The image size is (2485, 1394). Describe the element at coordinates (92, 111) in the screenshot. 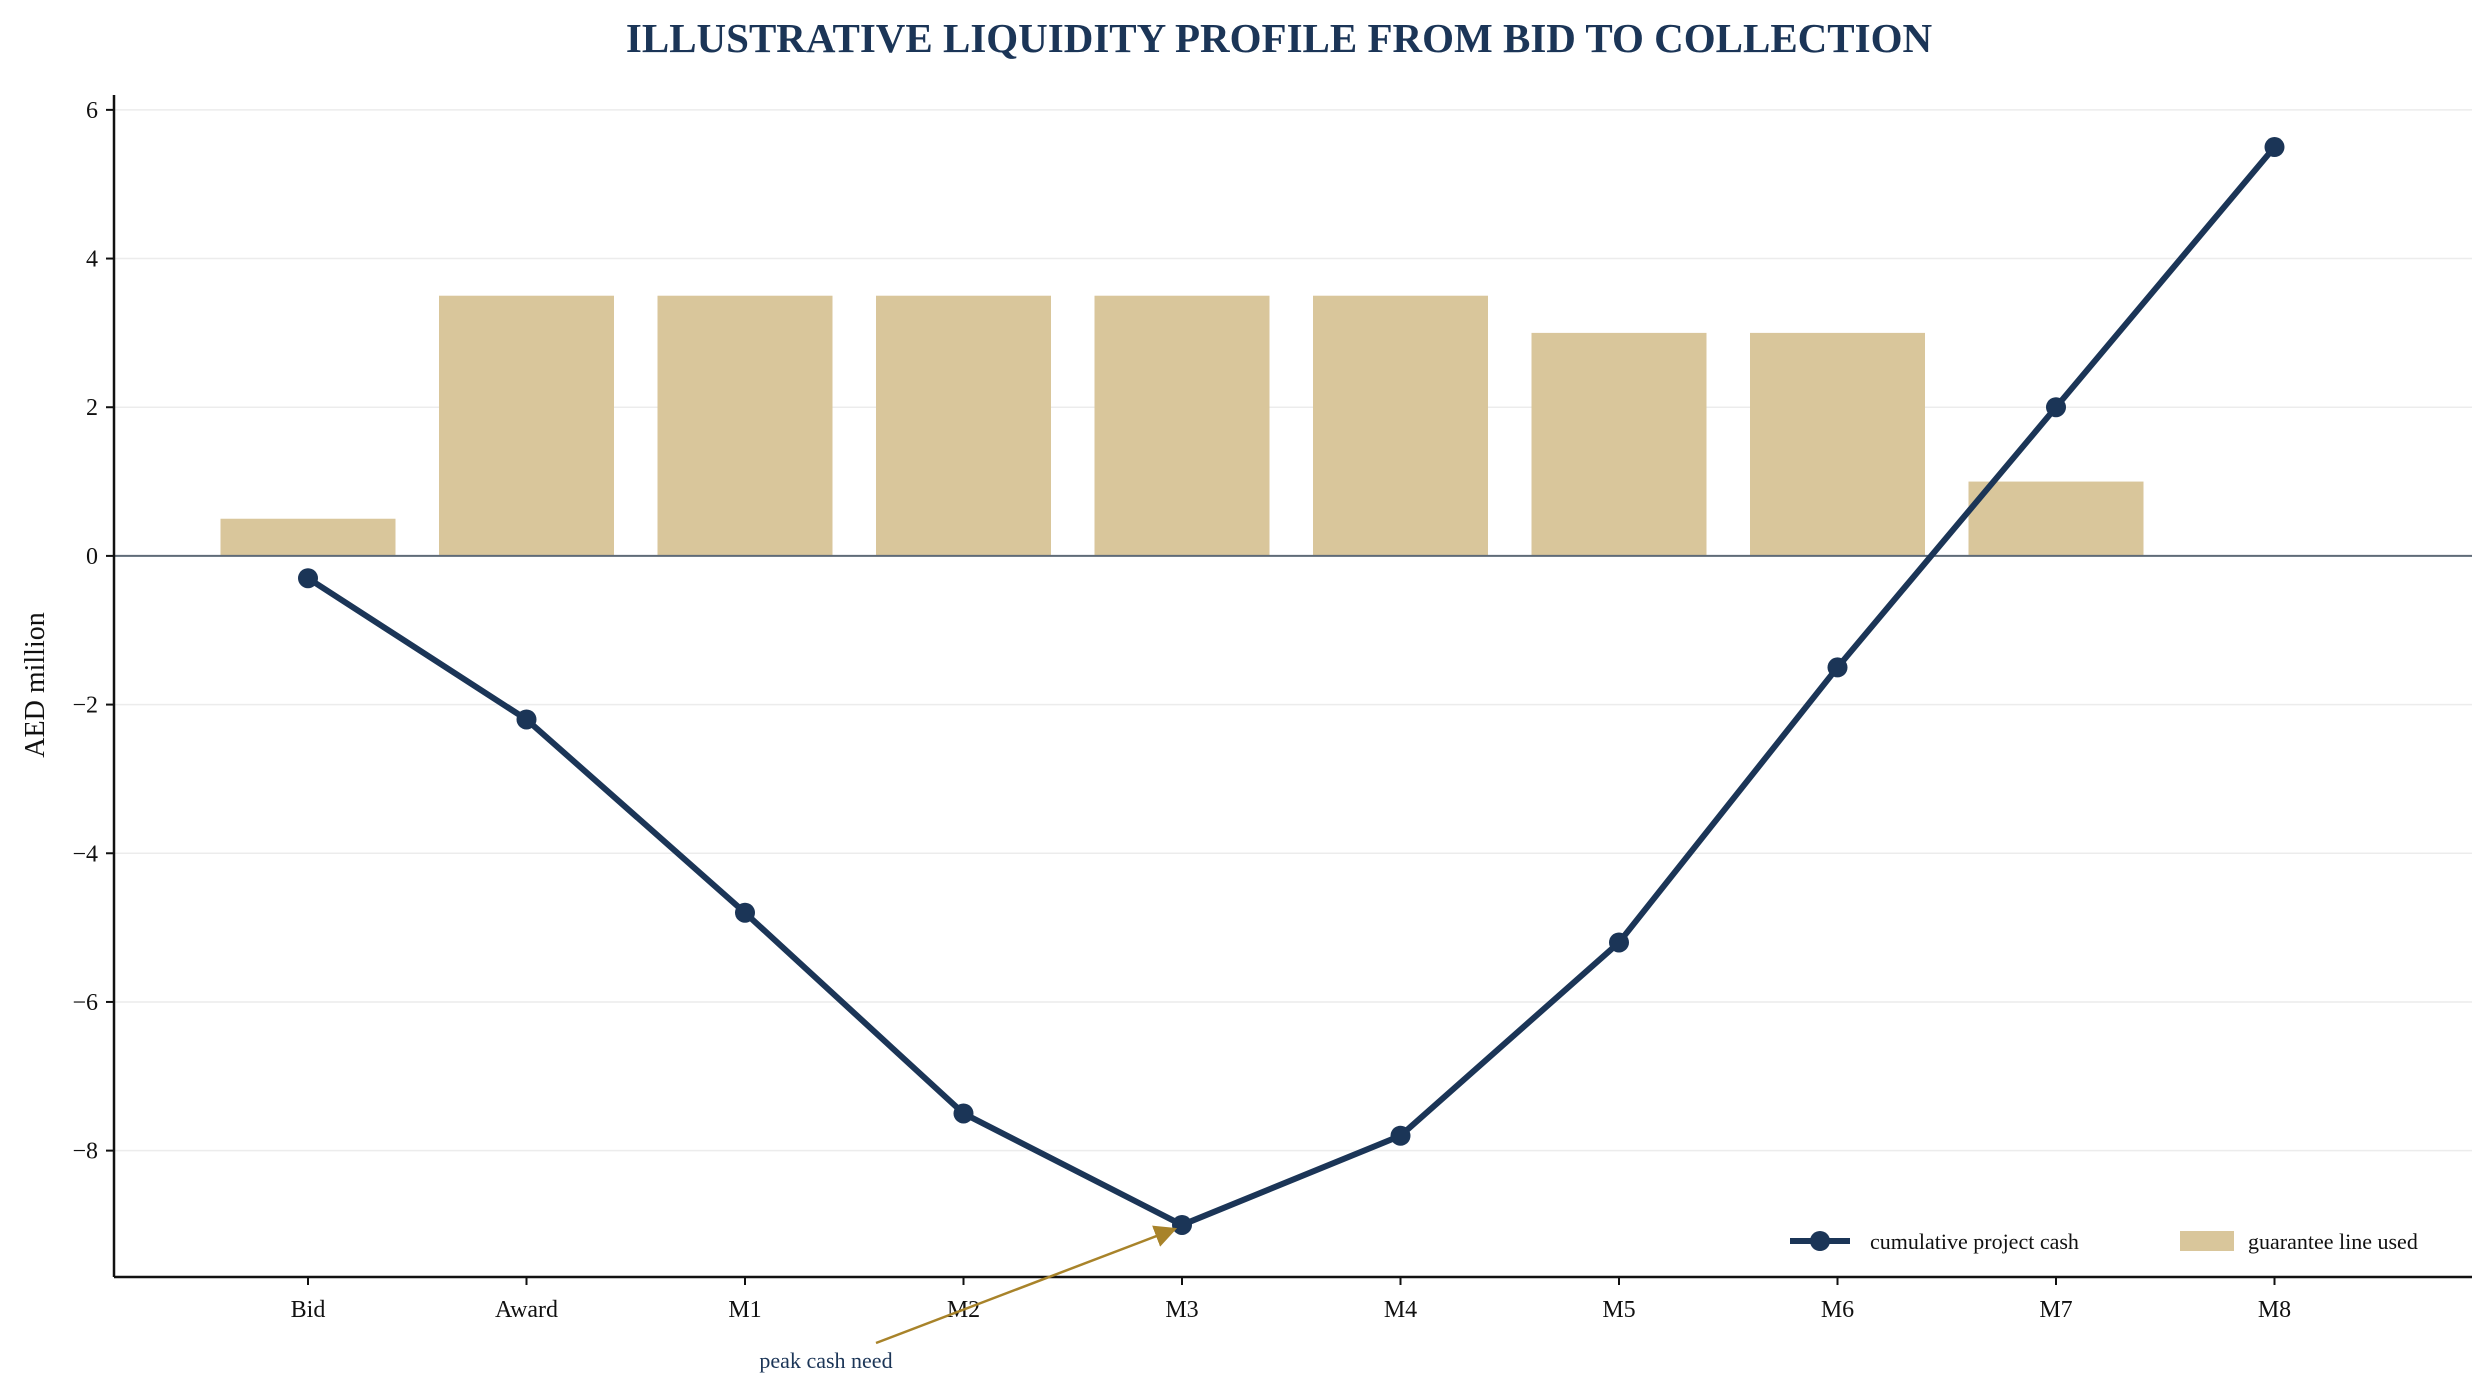

I see `y-tick-label: 6` at that location.